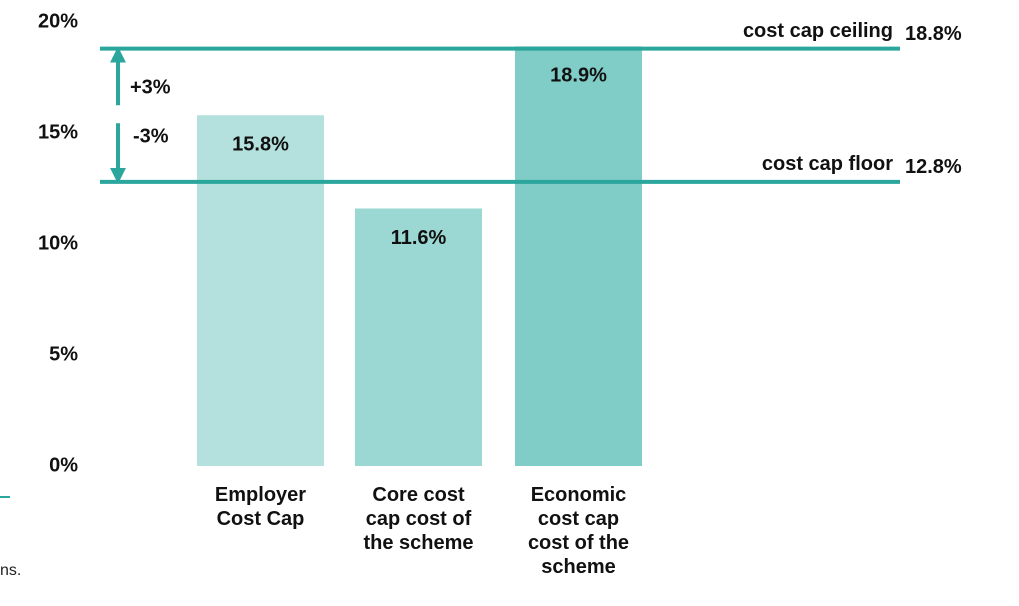  I want to click on annotation: +3%, so click(150, 88).